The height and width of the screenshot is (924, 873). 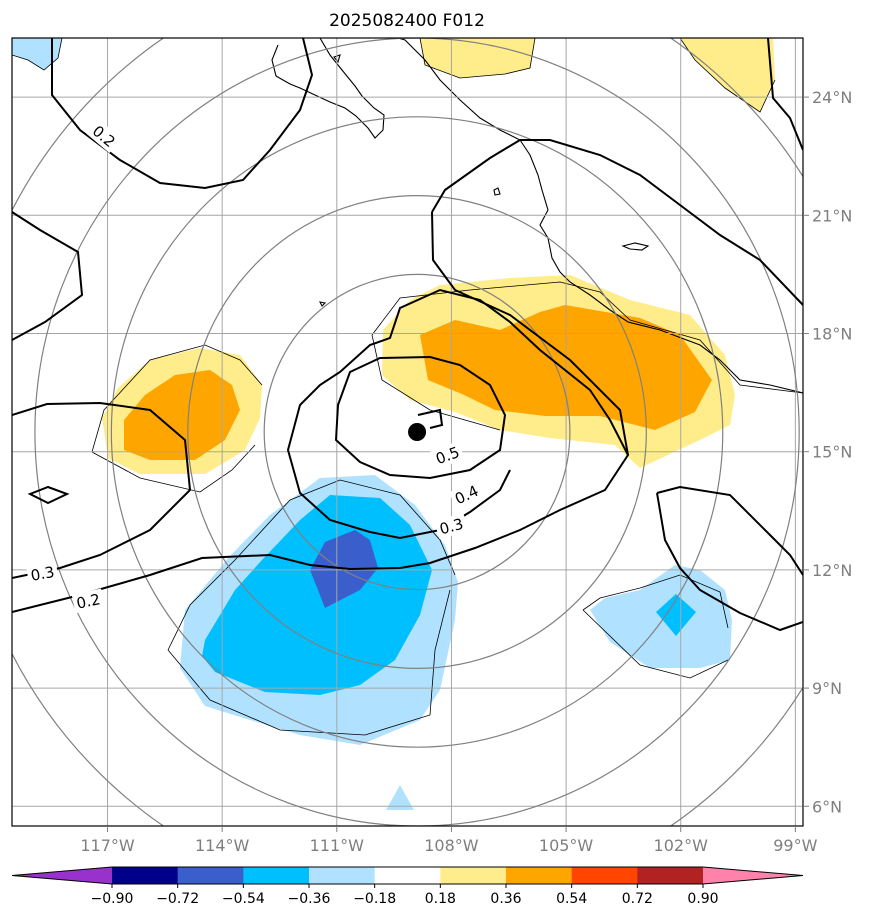 I want to click on lon-tick-label: 114°W, so click(x=222, y=845).